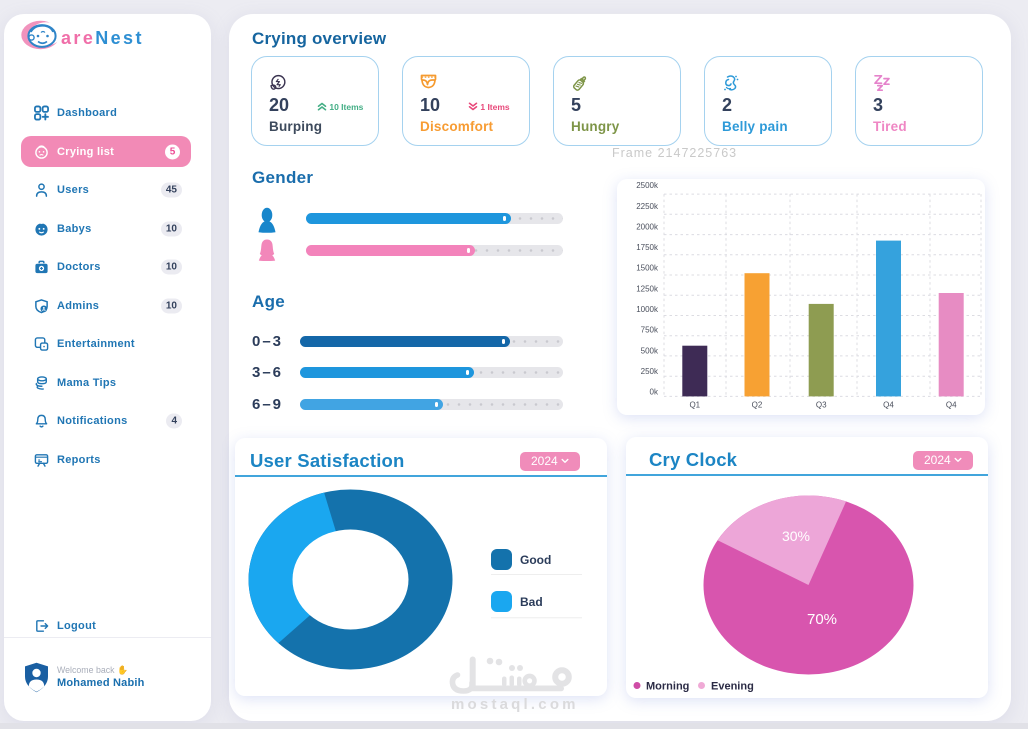 The height and width of the screenshot is (729, 1028). What do you see at coordinates (694, 405) in the screenshot?
I see `svg-text: Q1` at bounding box center [694, 405].